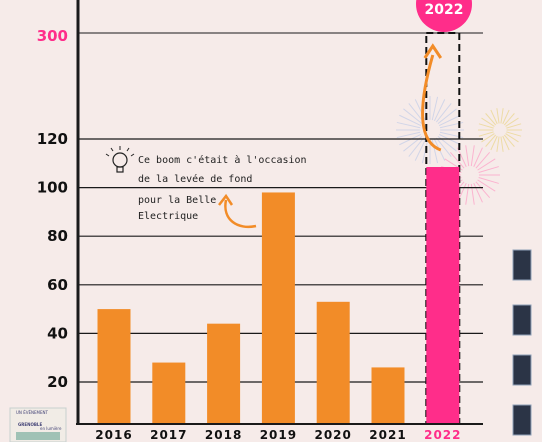 The width and height of the screenshot is (542, 442). Describe the element at coordinates (240, 214) in the screenshot. I see `annotation-arrow` at that location.